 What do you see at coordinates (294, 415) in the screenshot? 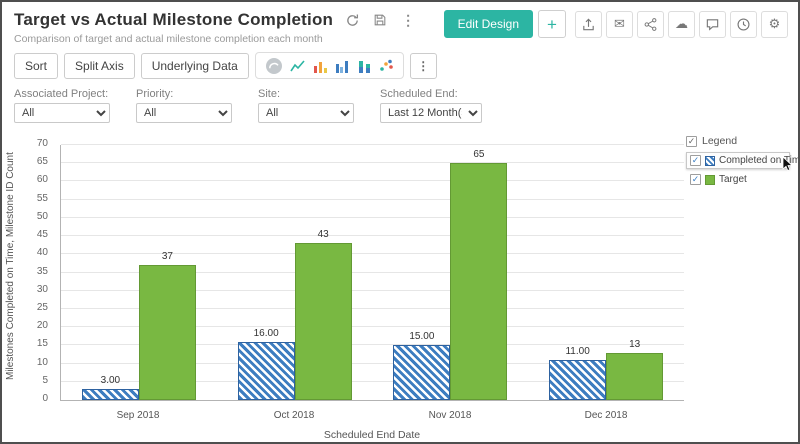
I see `x-category-label: Oct 2018` at bounding box center [294, 415].